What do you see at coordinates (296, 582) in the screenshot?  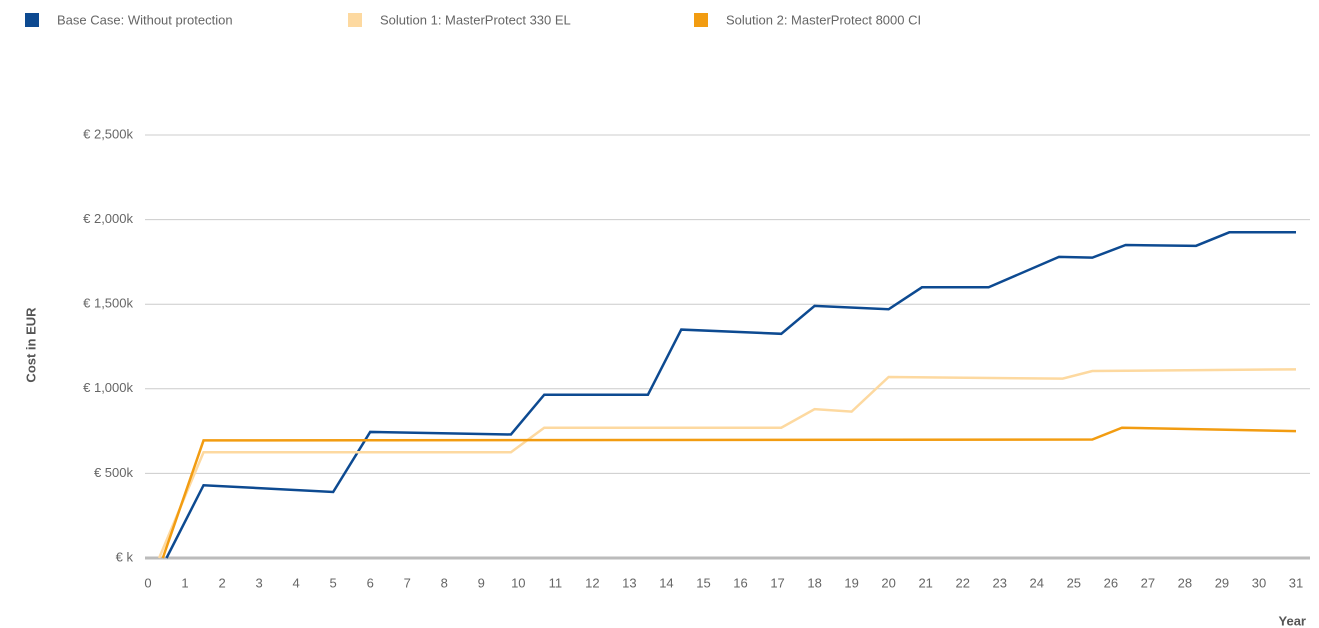 I see `x-tick-label: 4` at bounding box center [296, 582].